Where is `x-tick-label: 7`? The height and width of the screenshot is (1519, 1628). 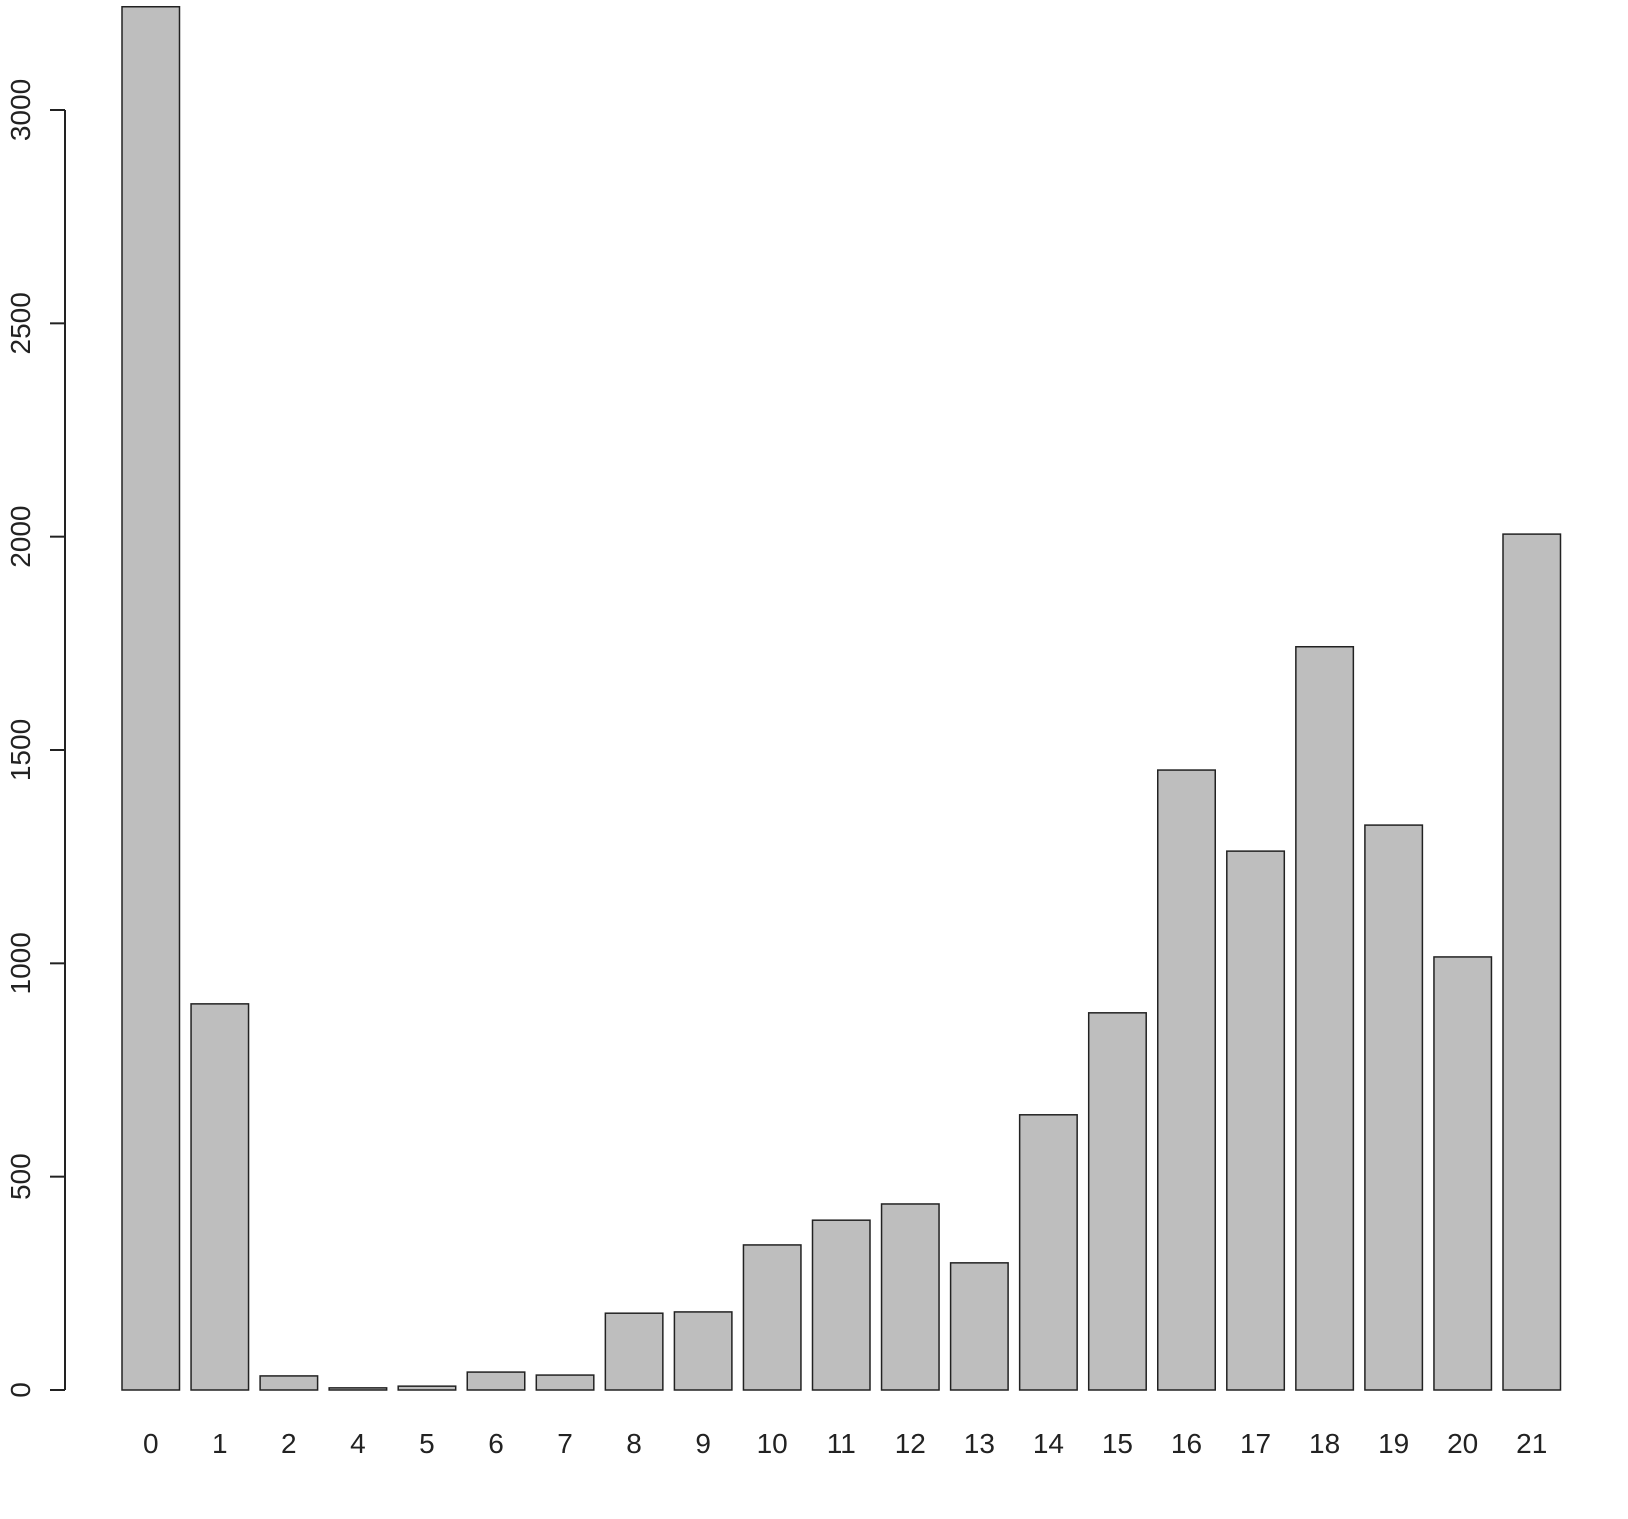
x-tick-label: 7 is located at coordinates (565, 1443).